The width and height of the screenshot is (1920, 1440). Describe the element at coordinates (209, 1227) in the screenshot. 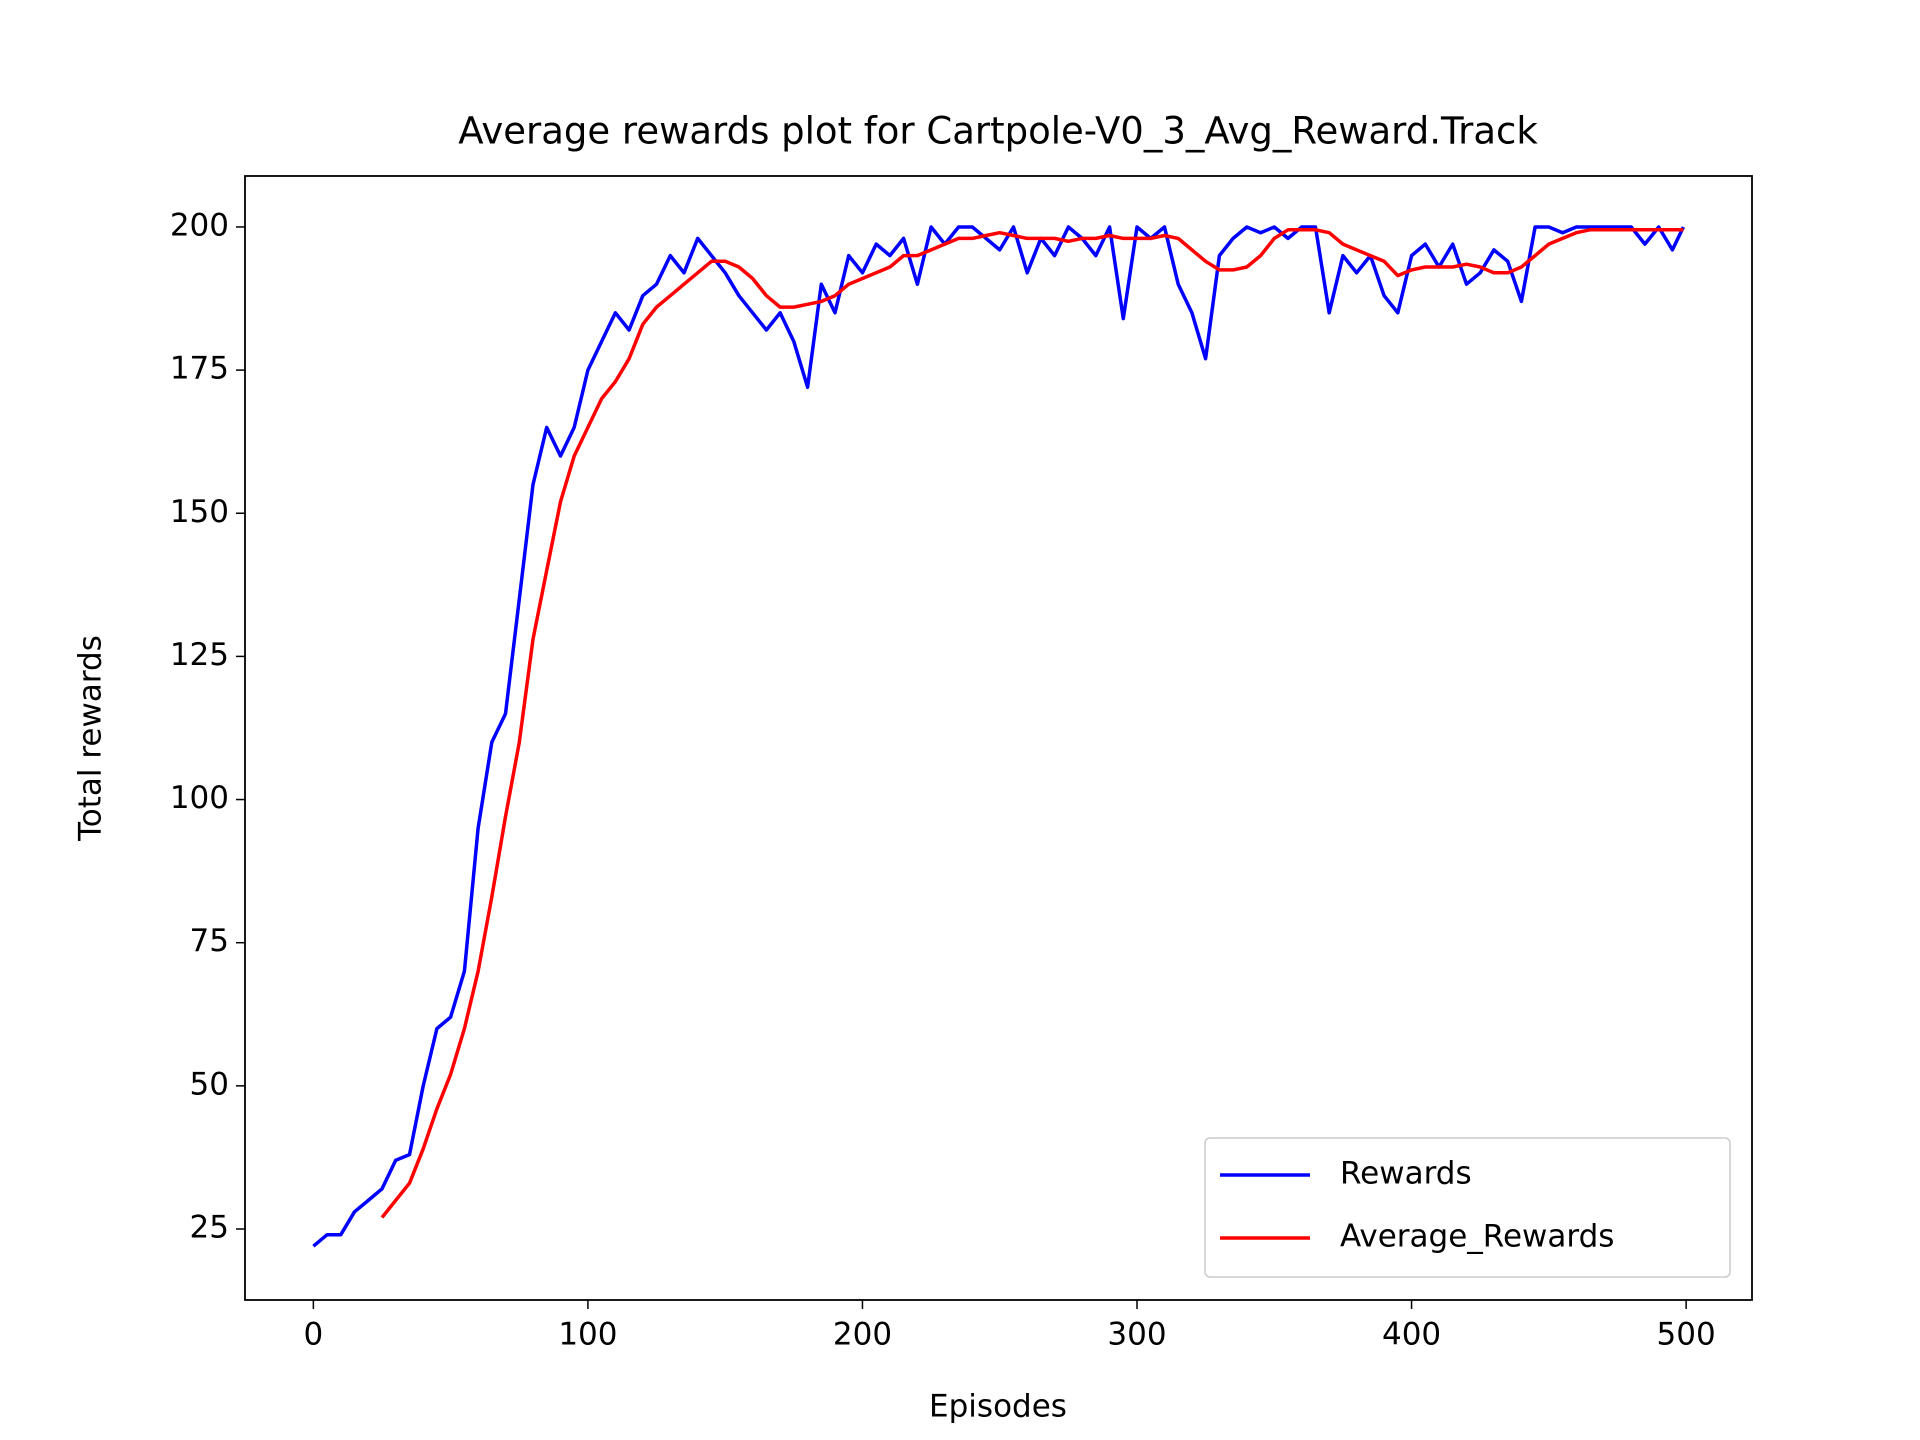

I see `y-tick-label: 25` at that location.